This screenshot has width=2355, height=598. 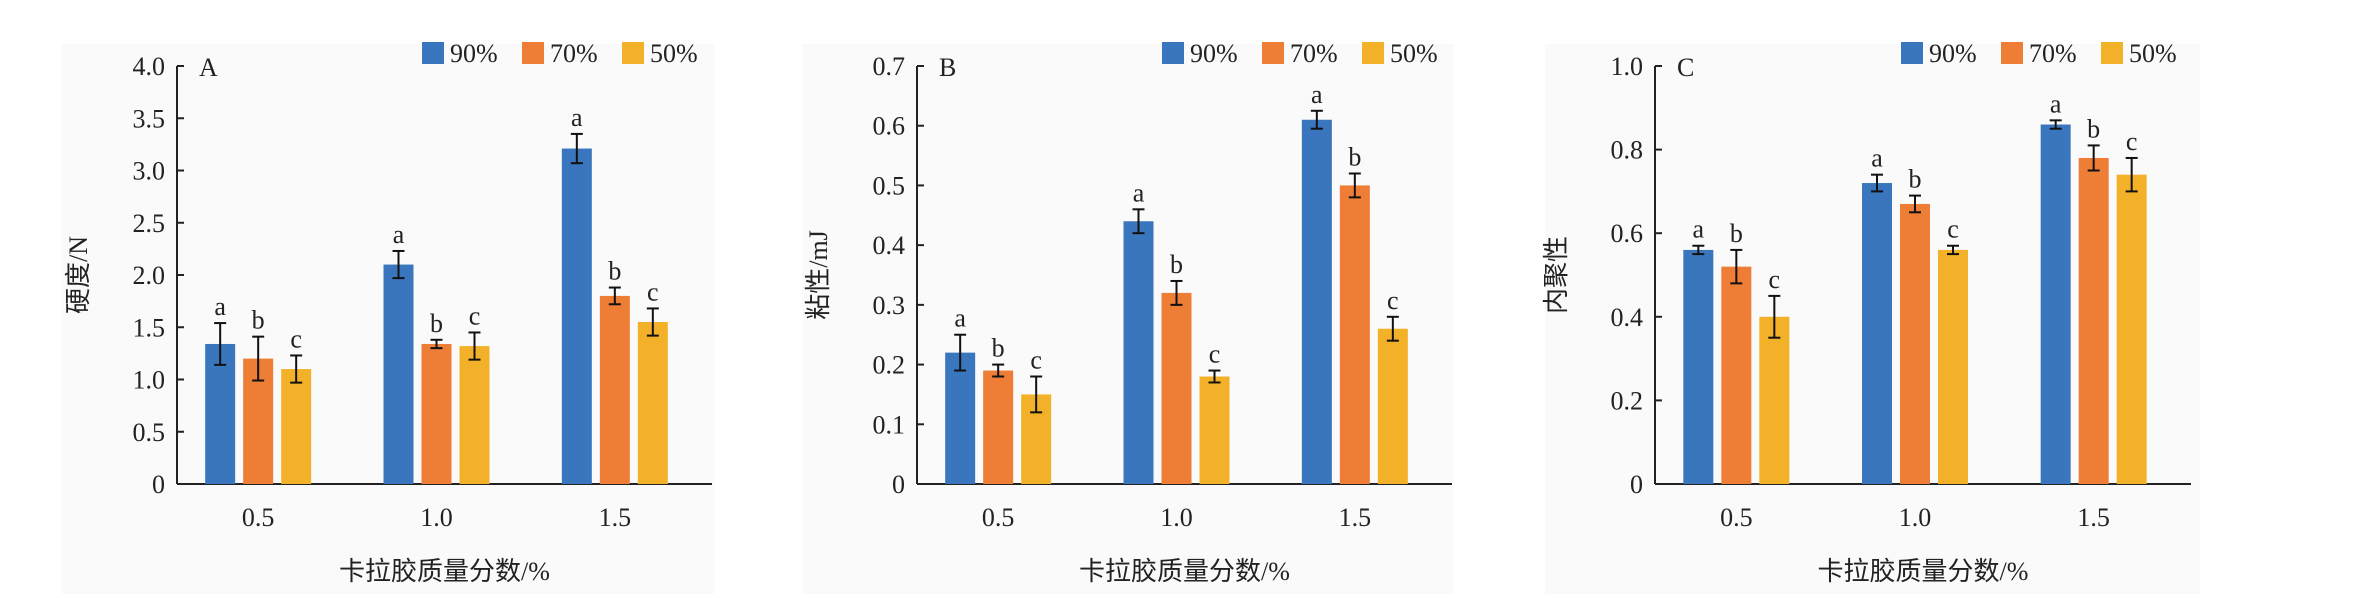 I want to click on y-tick-label: 0.3, so click(x=889, y=305).